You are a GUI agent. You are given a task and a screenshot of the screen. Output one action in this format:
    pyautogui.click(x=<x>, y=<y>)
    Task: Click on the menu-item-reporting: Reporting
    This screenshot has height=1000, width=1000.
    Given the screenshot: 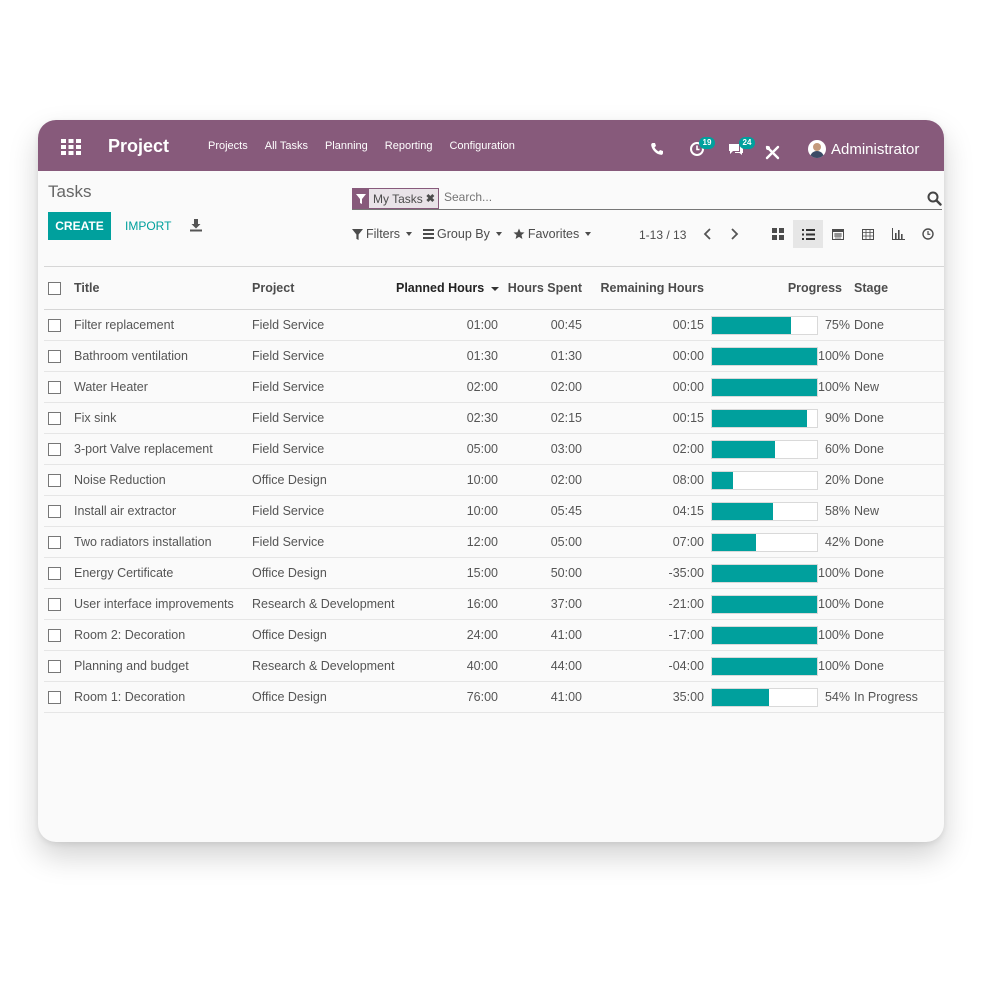 What is the action you would take?
    pyautogui.click(x=408, y=146)
    